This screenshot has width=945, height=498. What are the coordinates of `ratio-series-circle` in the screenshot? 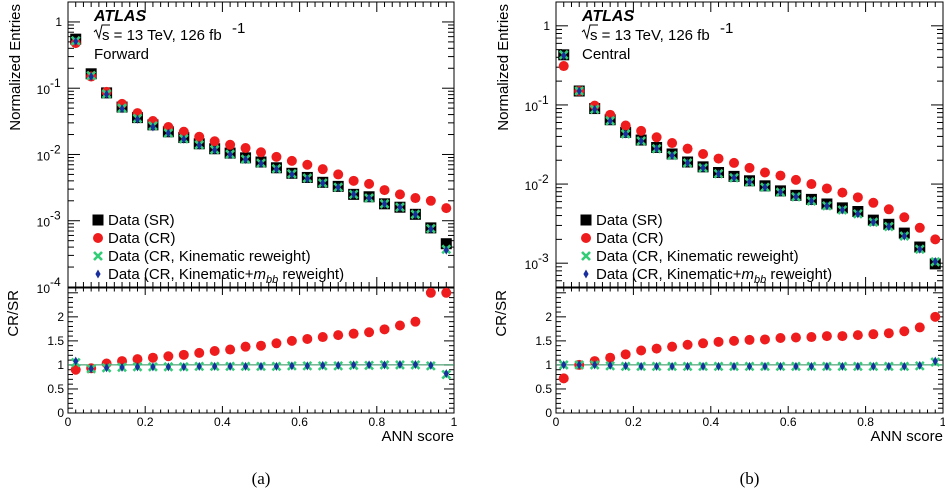 It's located at (749, 347).